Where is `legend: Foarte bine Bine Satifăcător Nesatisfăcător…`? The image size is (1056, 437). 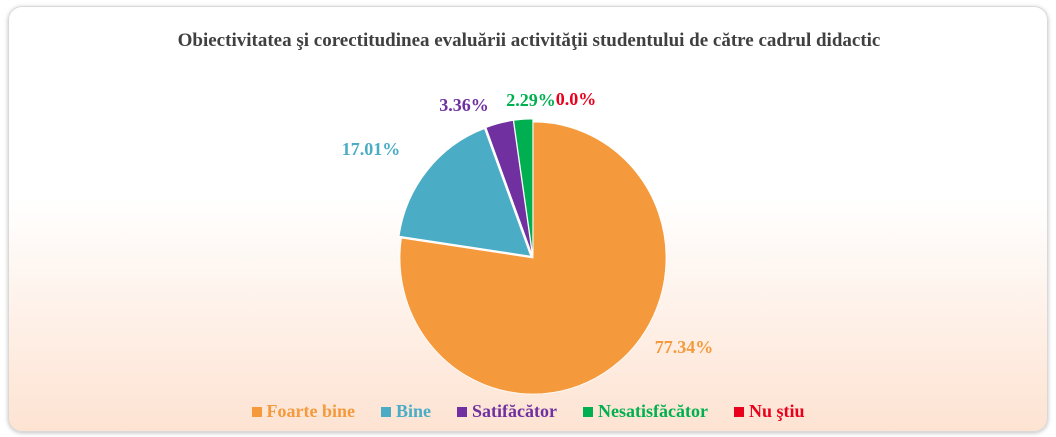 legend: Foarte bine Bine Satifăcător Nesatisfăcător… is located at coordinates (528, 411).